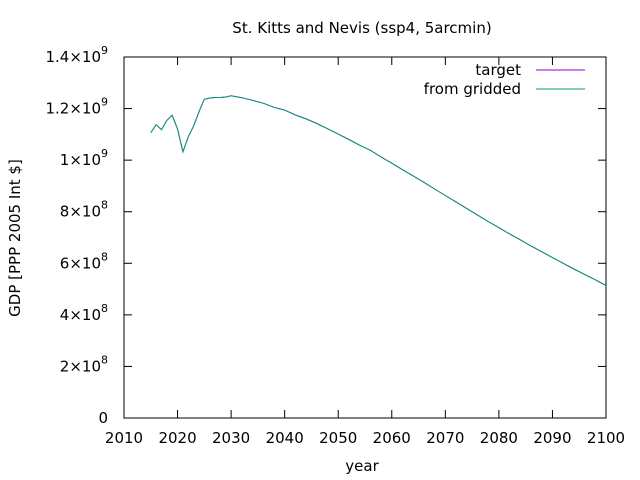  I want to click on y-tick-label: 4×10⁸, so click(84, 313).